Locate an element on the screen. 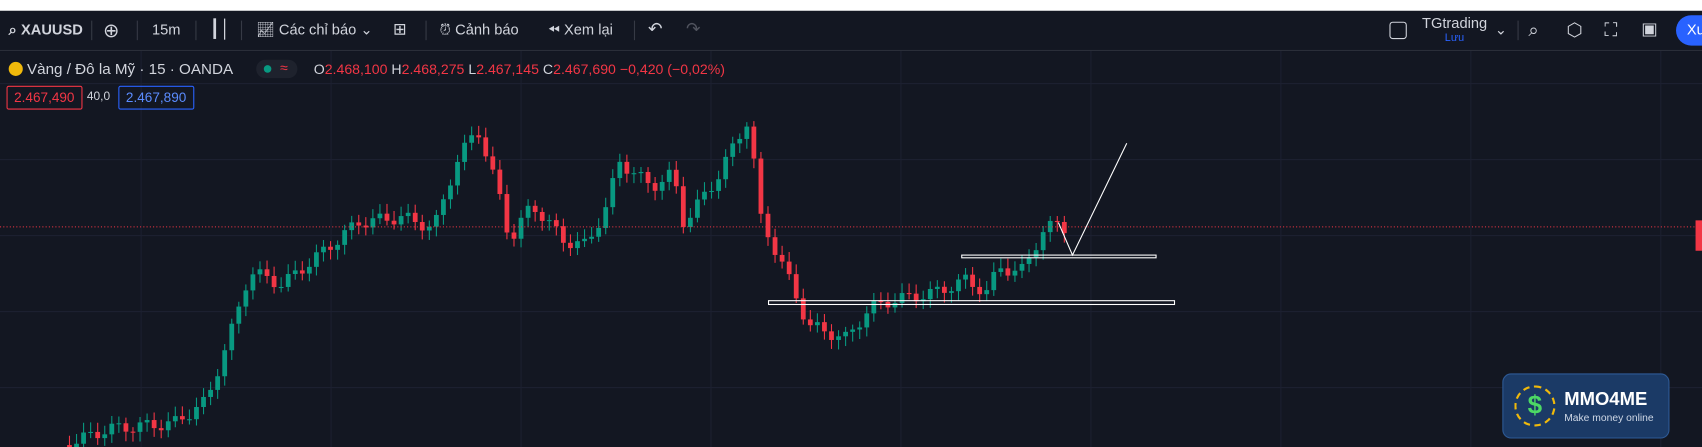 The width and height of the screenshot is (1702, 447). alerts: Cảnh báo is located at coordinates (487, 29).